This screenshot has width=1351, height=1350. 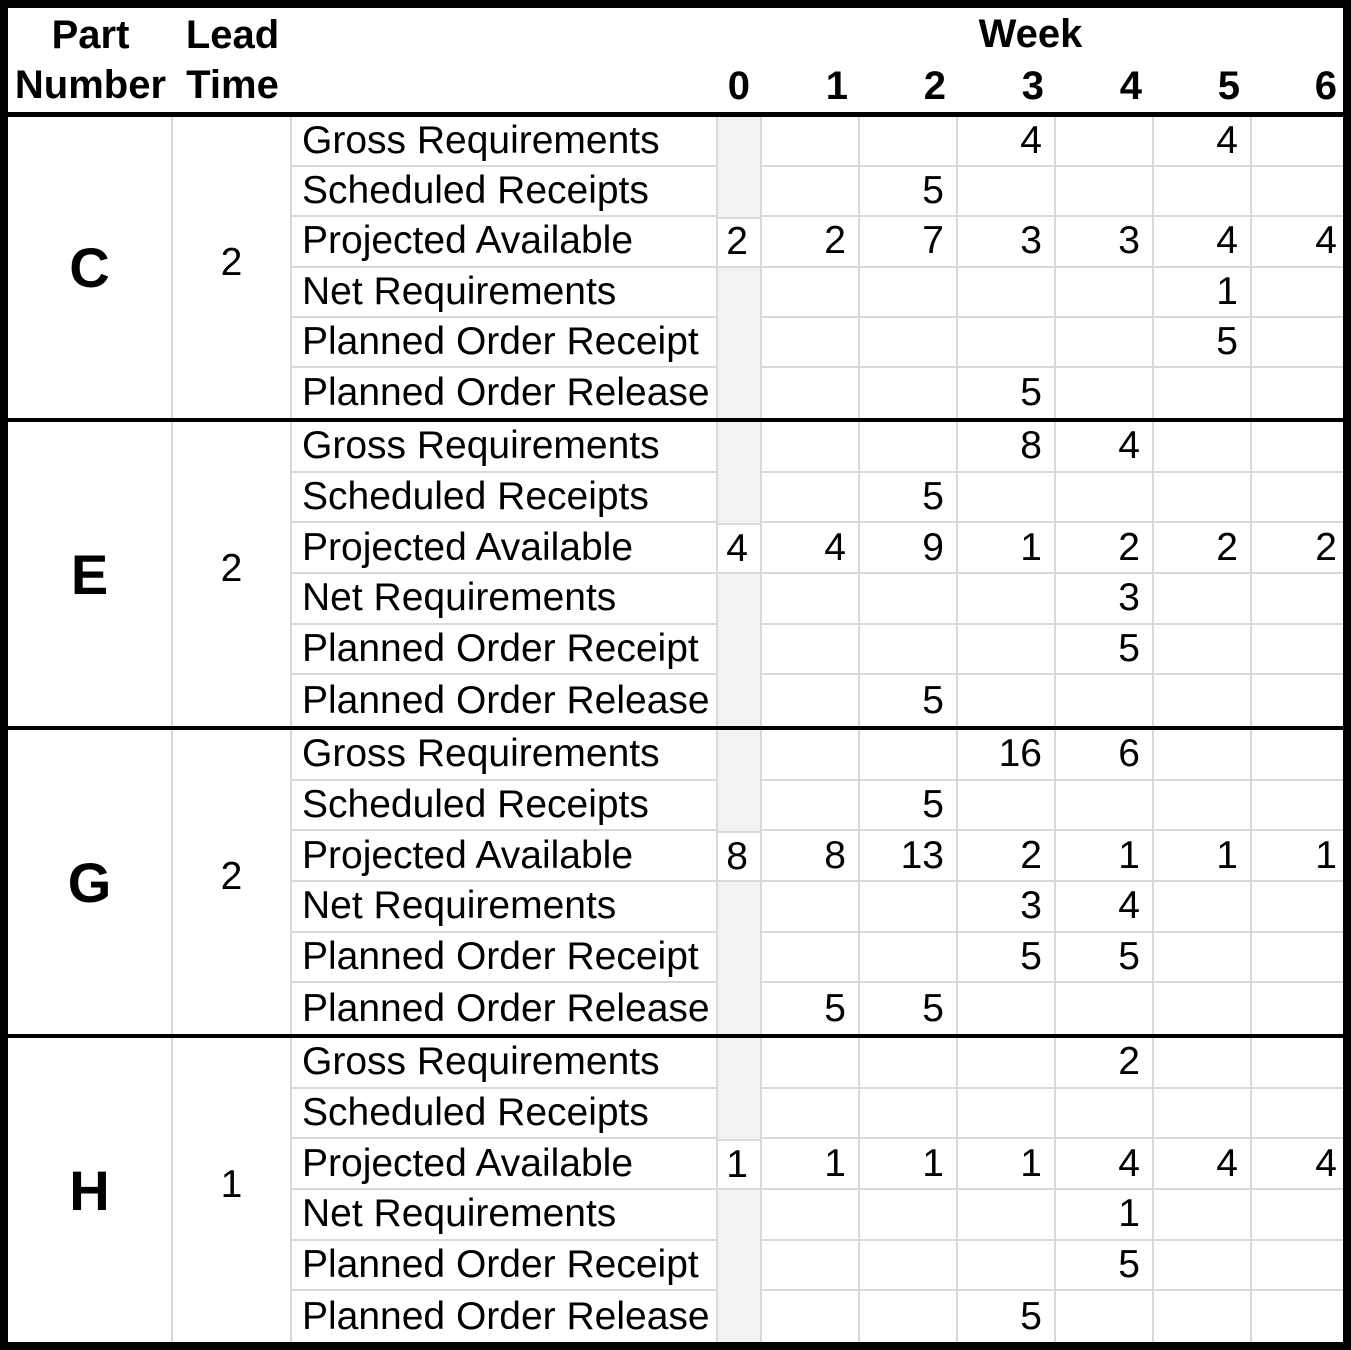 I want to click on part-name: E, so click(x=90, y=574).